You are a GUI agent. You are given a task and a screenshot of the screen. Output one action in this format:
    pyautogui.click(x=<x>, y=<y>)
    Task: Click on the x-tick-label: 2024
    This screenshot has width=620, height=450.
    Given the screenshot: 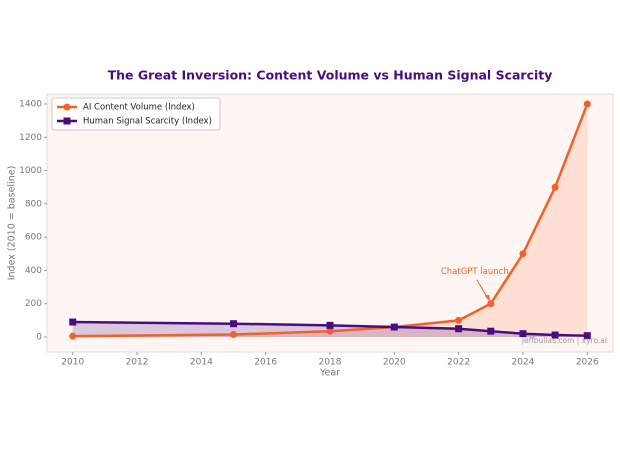 What is the action you would take?
    pyautogui.click(x=523, y=363)
    